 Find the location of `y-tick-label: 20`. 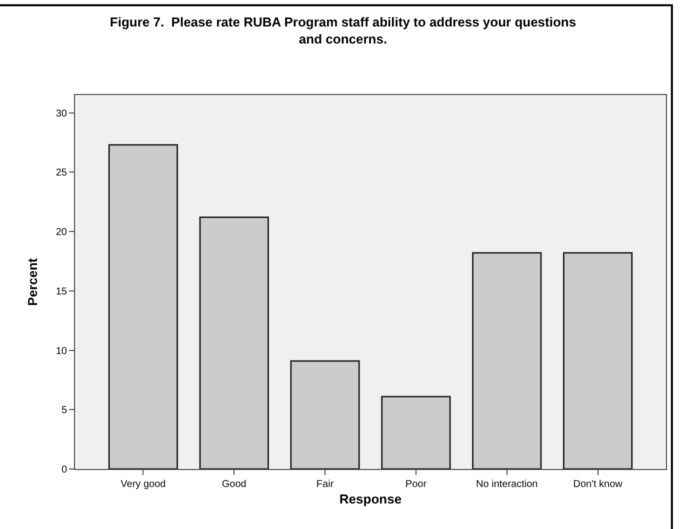

y-tick-label: 20 is located at coordinates (62, 232).